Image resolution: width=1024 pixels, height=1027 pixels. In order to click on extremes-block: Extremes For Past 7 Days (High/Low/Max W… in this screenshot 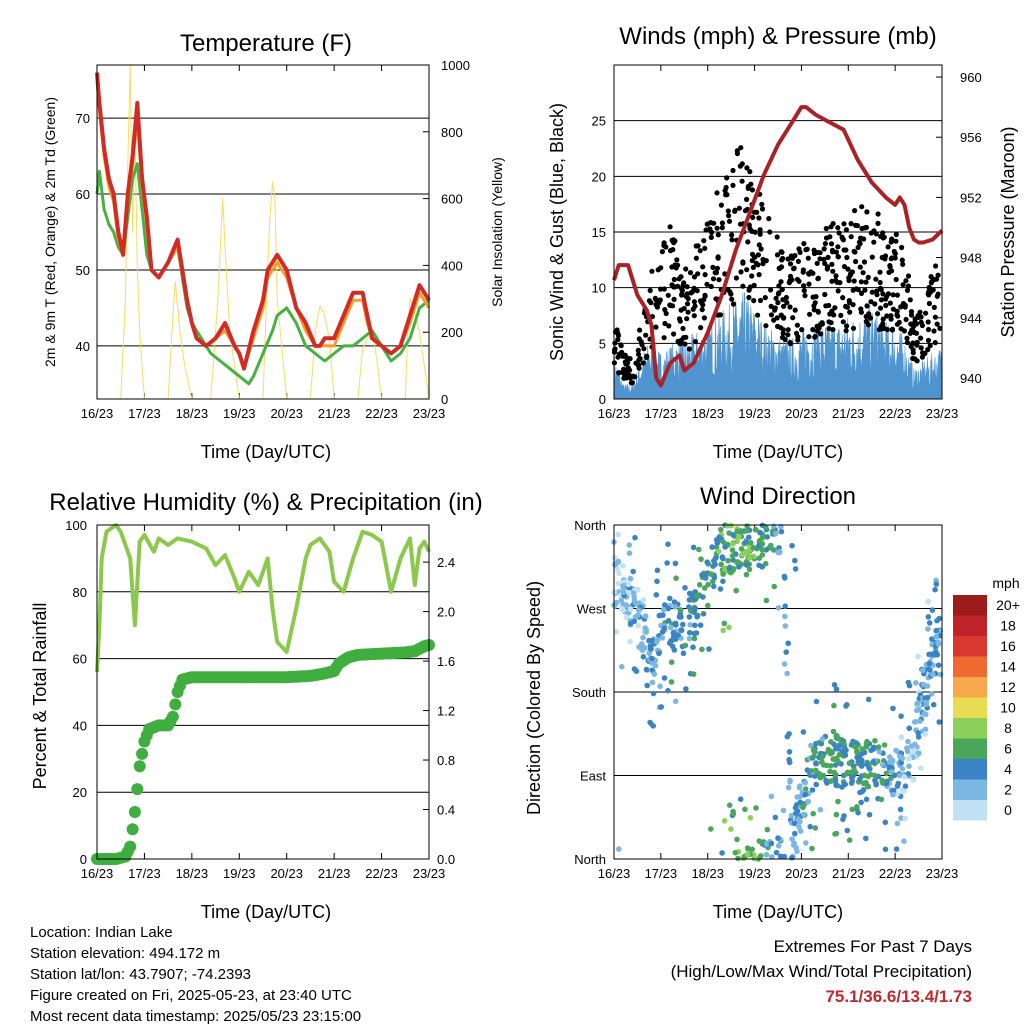, I will do `click(821, 971)`.